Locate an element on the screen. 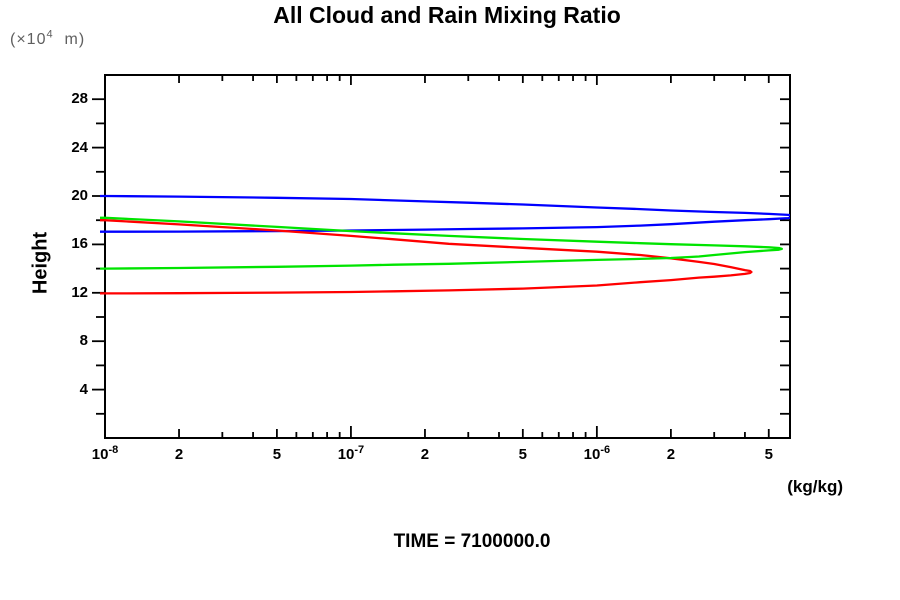  y-axis-unit-label: (×104 m) is located at coordinates (48, 38).